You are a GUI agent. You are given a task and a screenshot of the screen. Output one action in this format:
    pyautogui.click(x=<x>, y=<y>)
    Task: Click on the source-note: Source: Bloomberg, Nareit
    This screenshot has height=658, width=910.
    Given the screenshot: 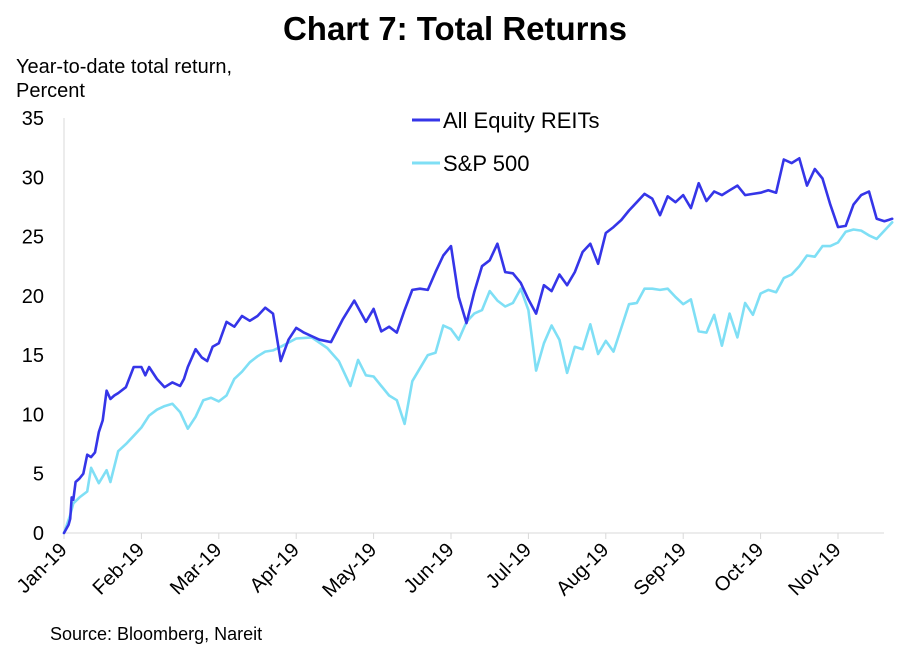 What is the action you would take?
    pyautogui.click(x=156, y=634)
    